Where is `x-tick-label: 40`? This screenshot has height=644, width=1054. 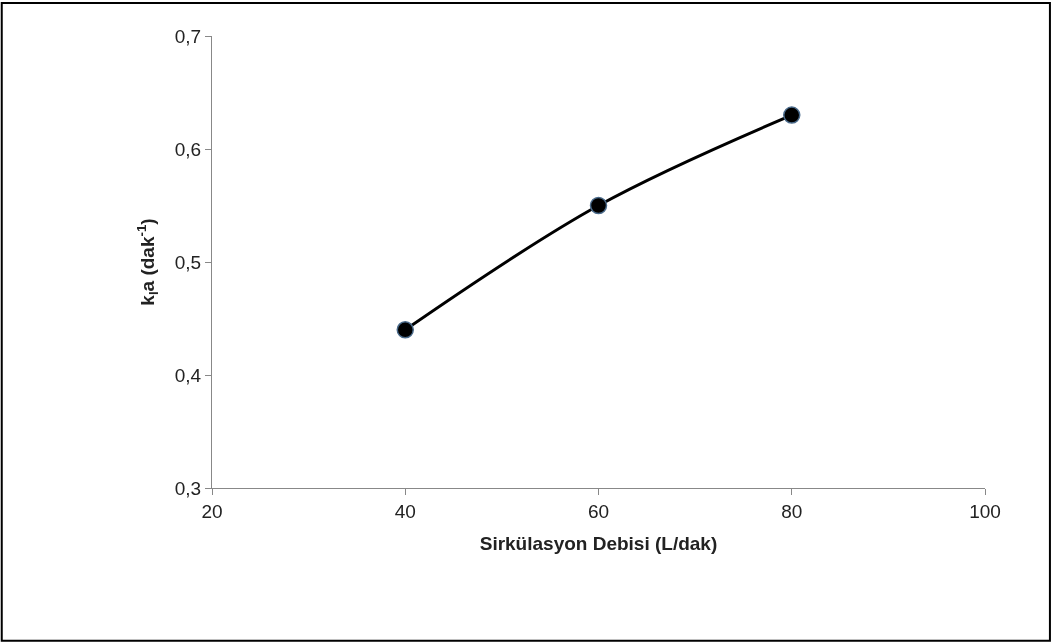
x-tick-label: 40 is located at coordinates (405, 511).